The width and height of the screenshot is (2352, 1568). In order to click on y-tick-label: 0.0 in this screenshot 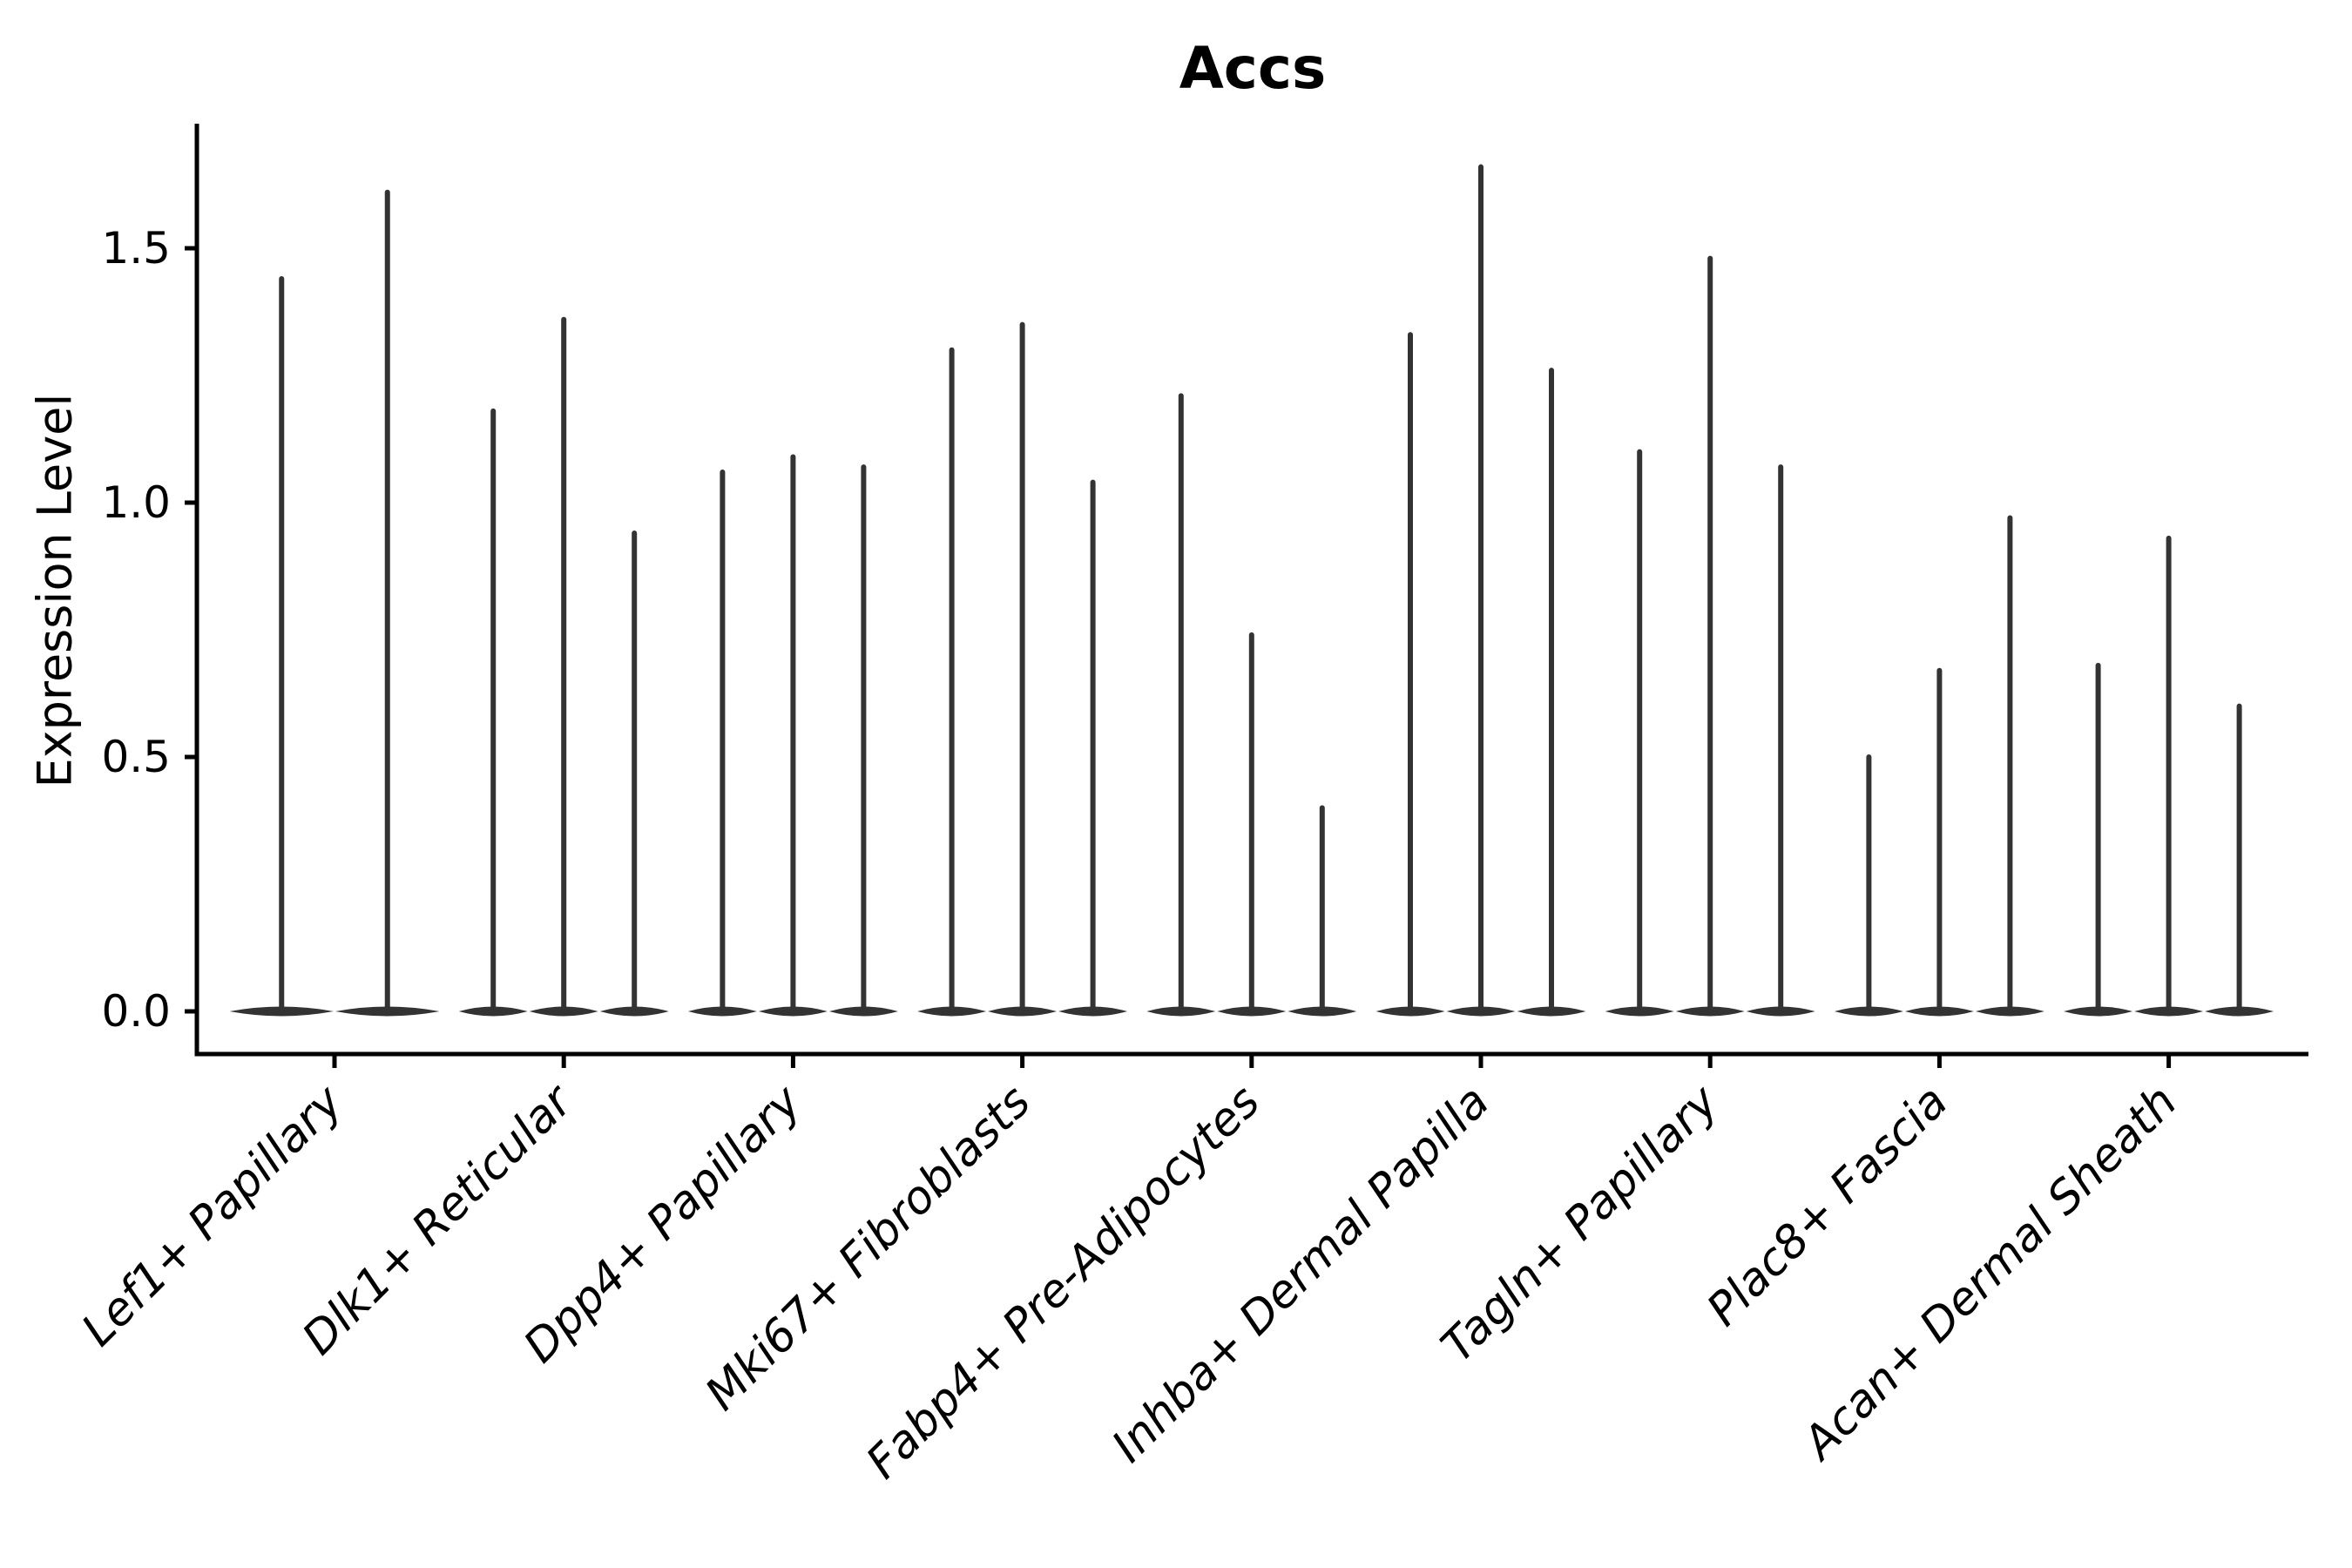, I will do `click(136, 1012)`.